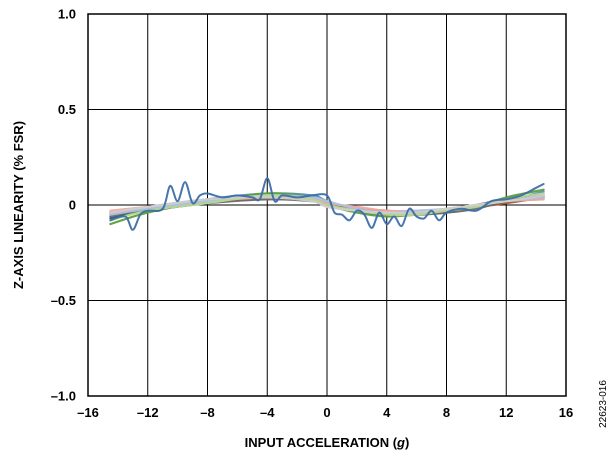  I want to click on y-tick-labels: –1.0 –0.5 0 0.5 1.0, so click(63, 205).